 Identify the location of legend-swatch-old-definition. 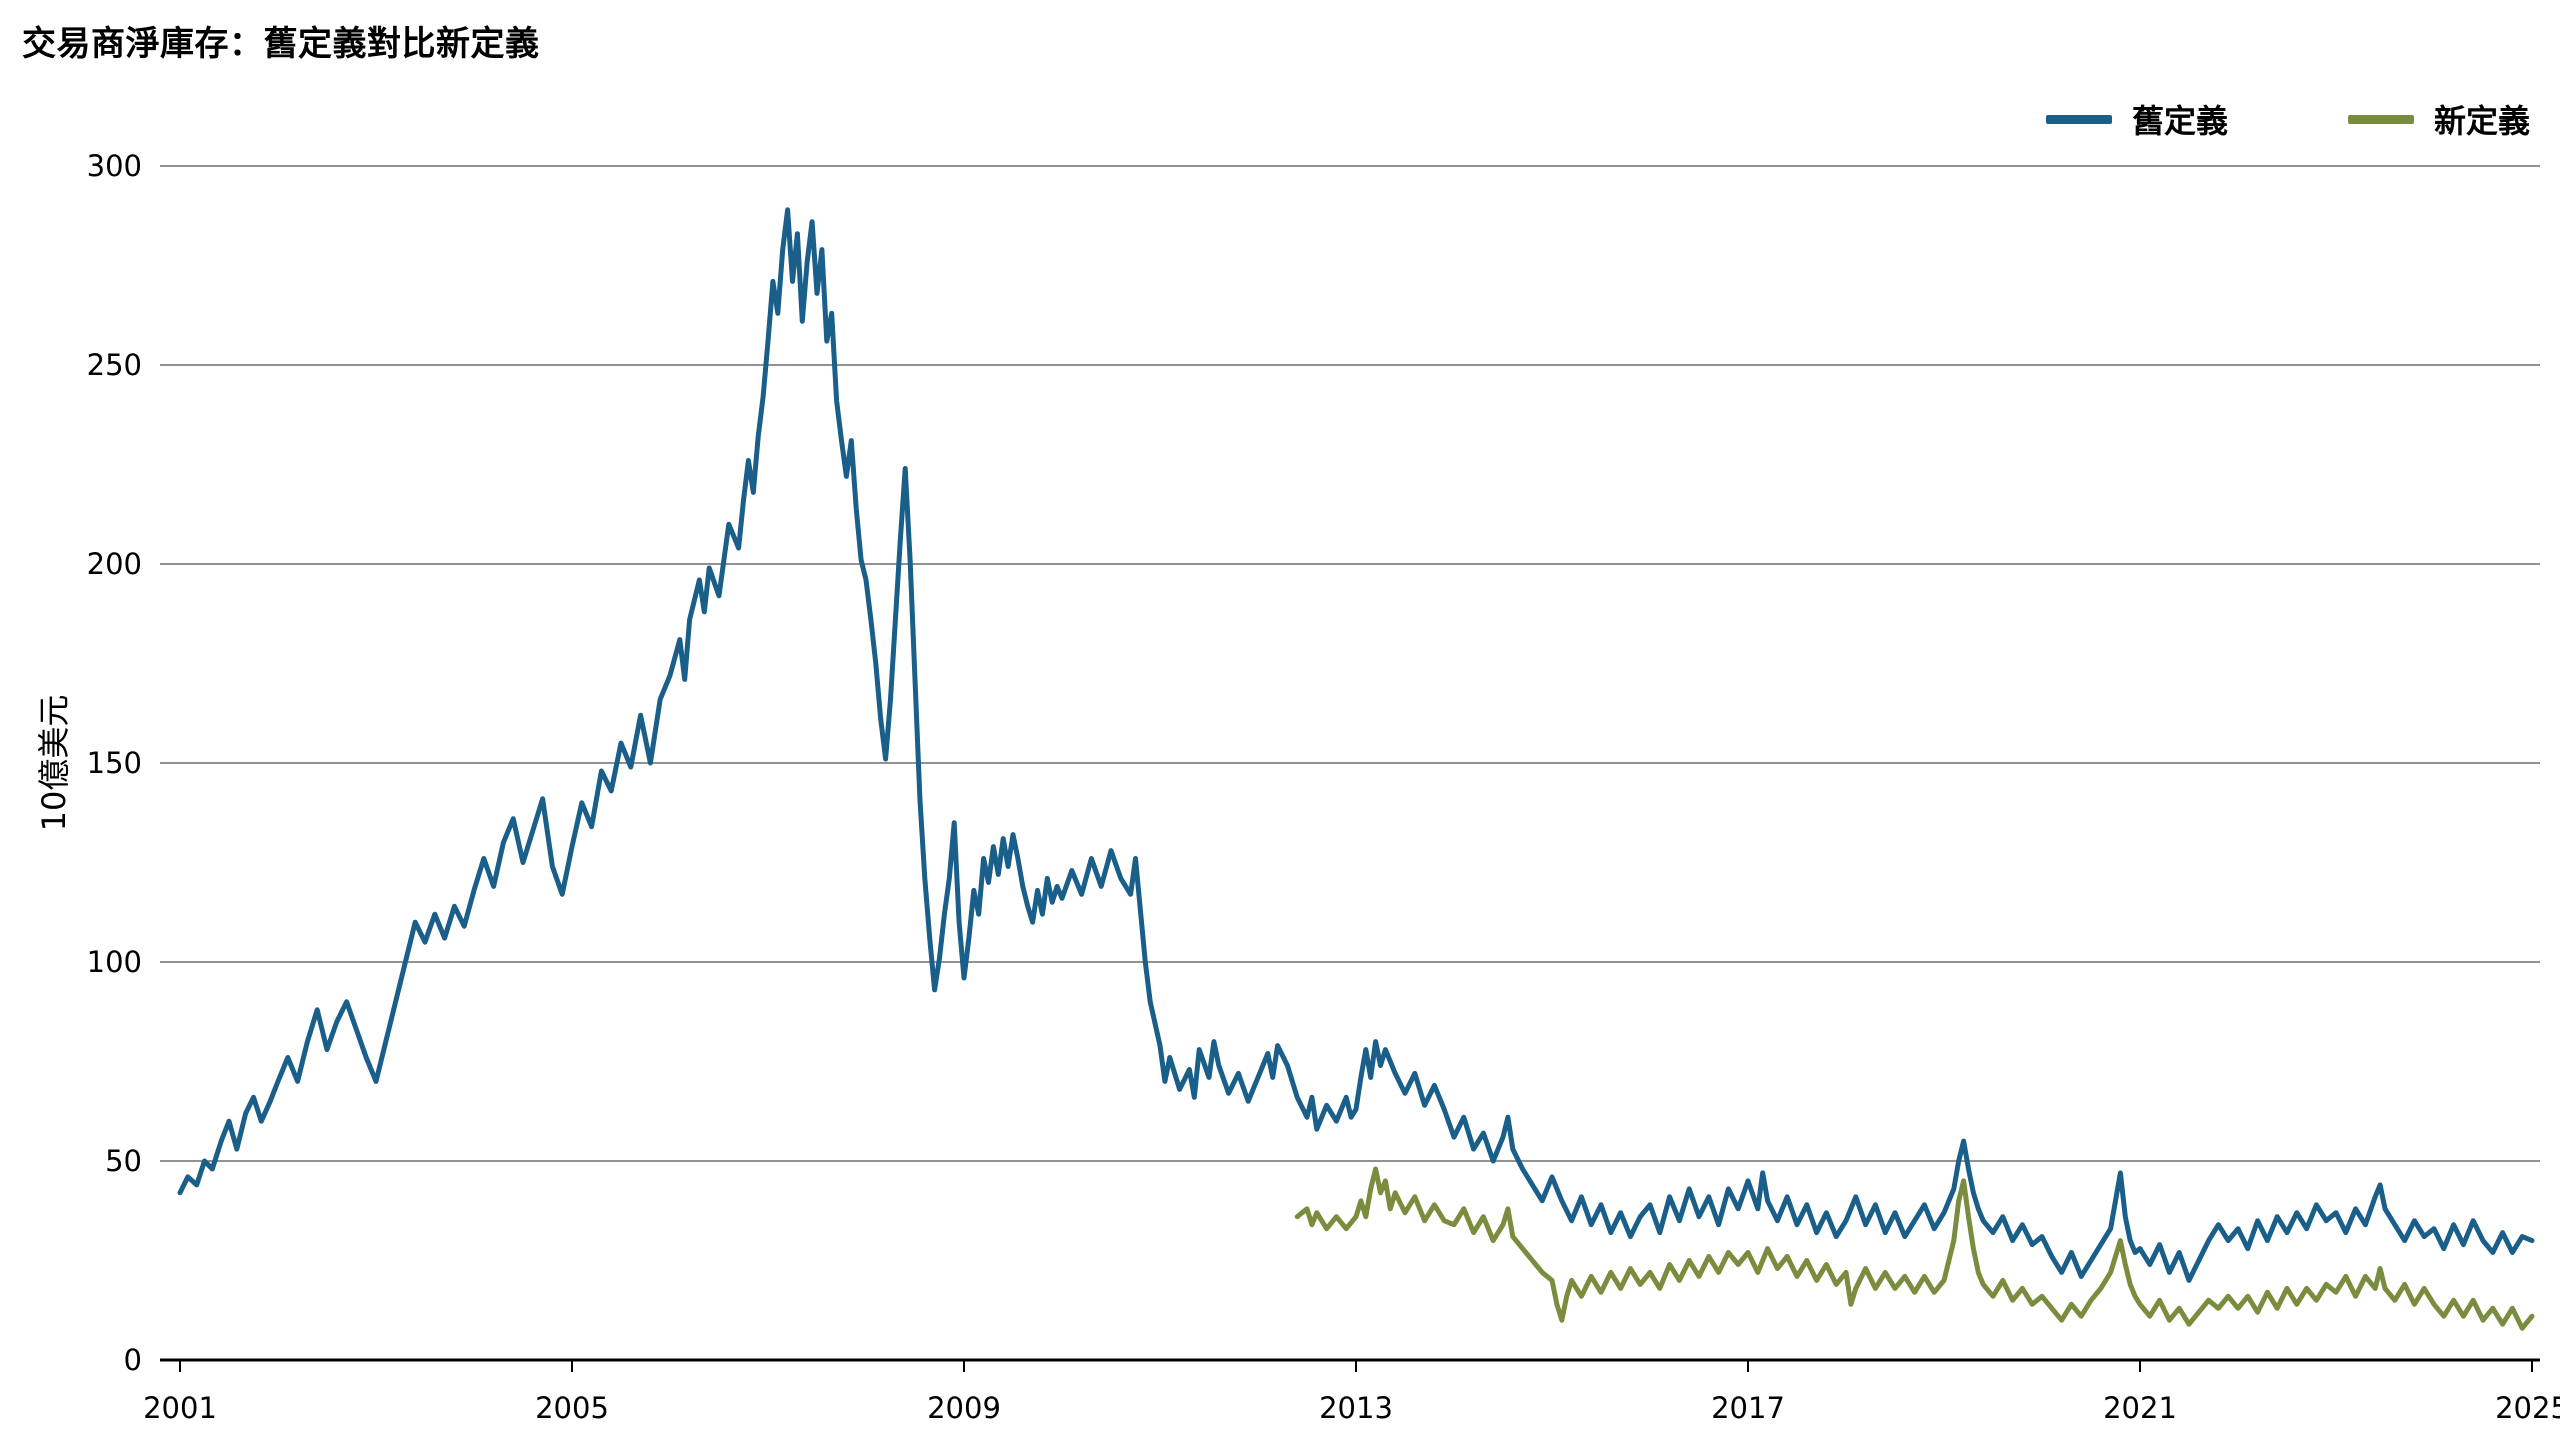
(2078, 119).